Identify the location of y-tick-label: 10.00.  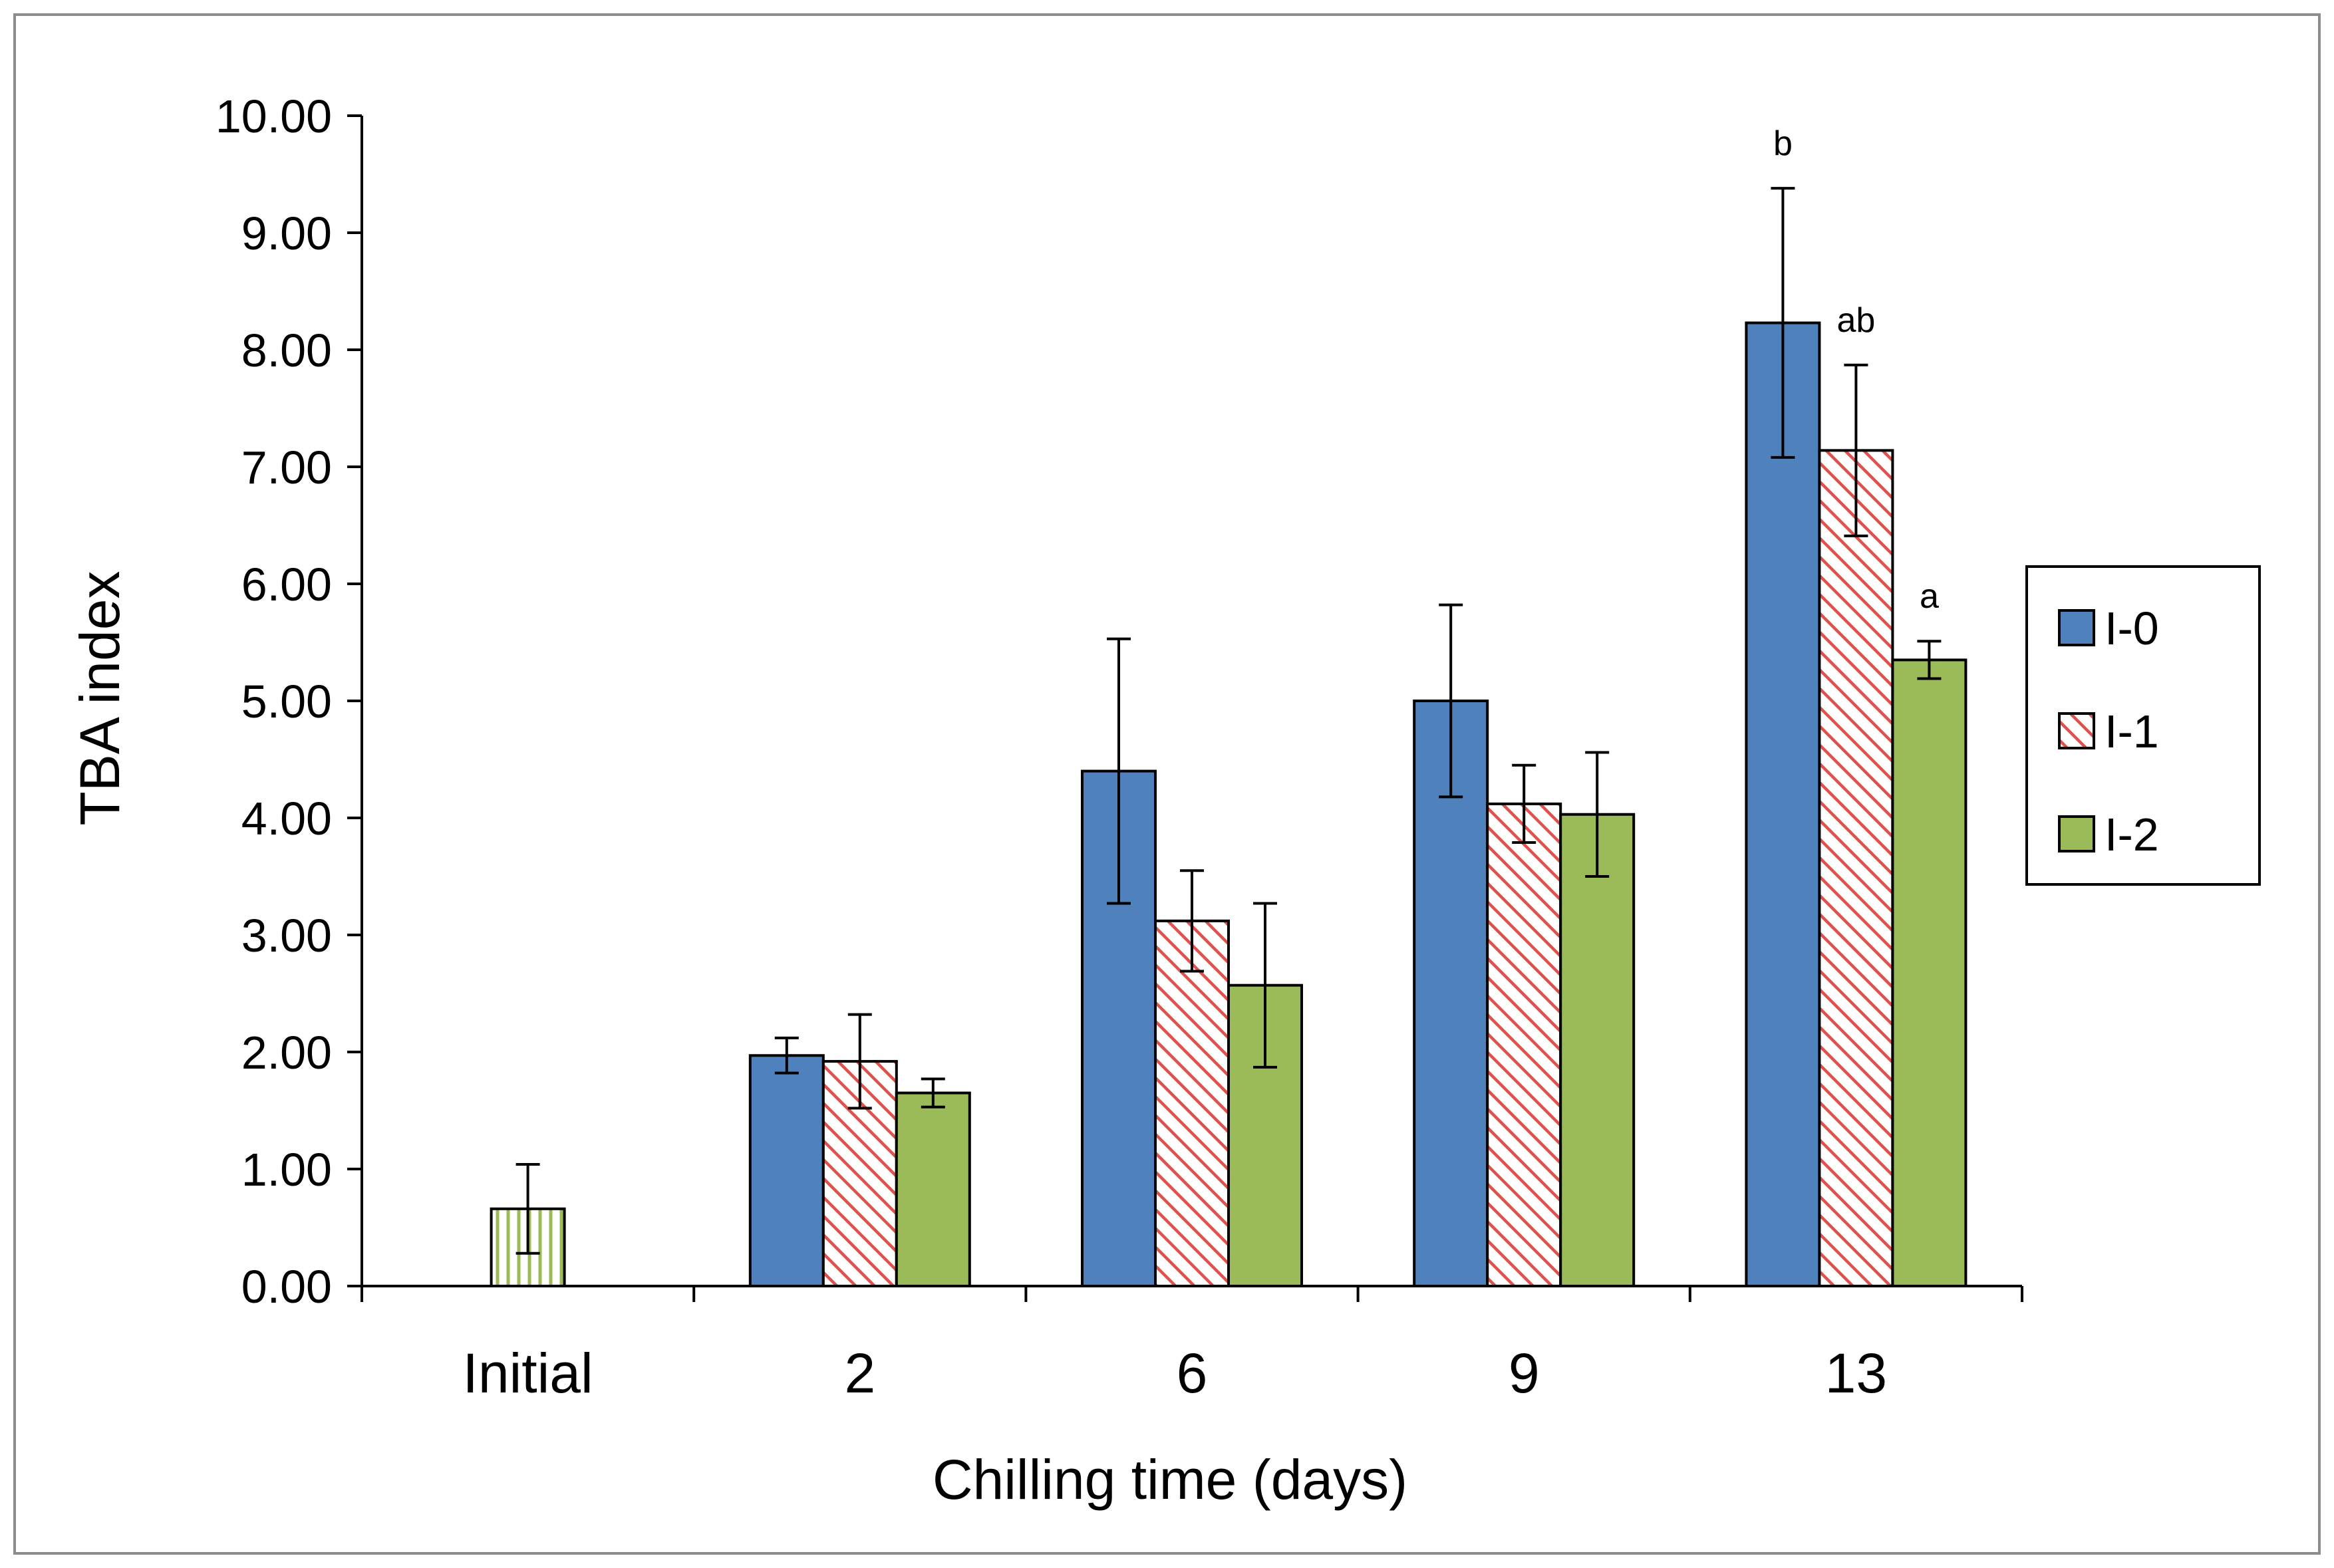
(274, 116).